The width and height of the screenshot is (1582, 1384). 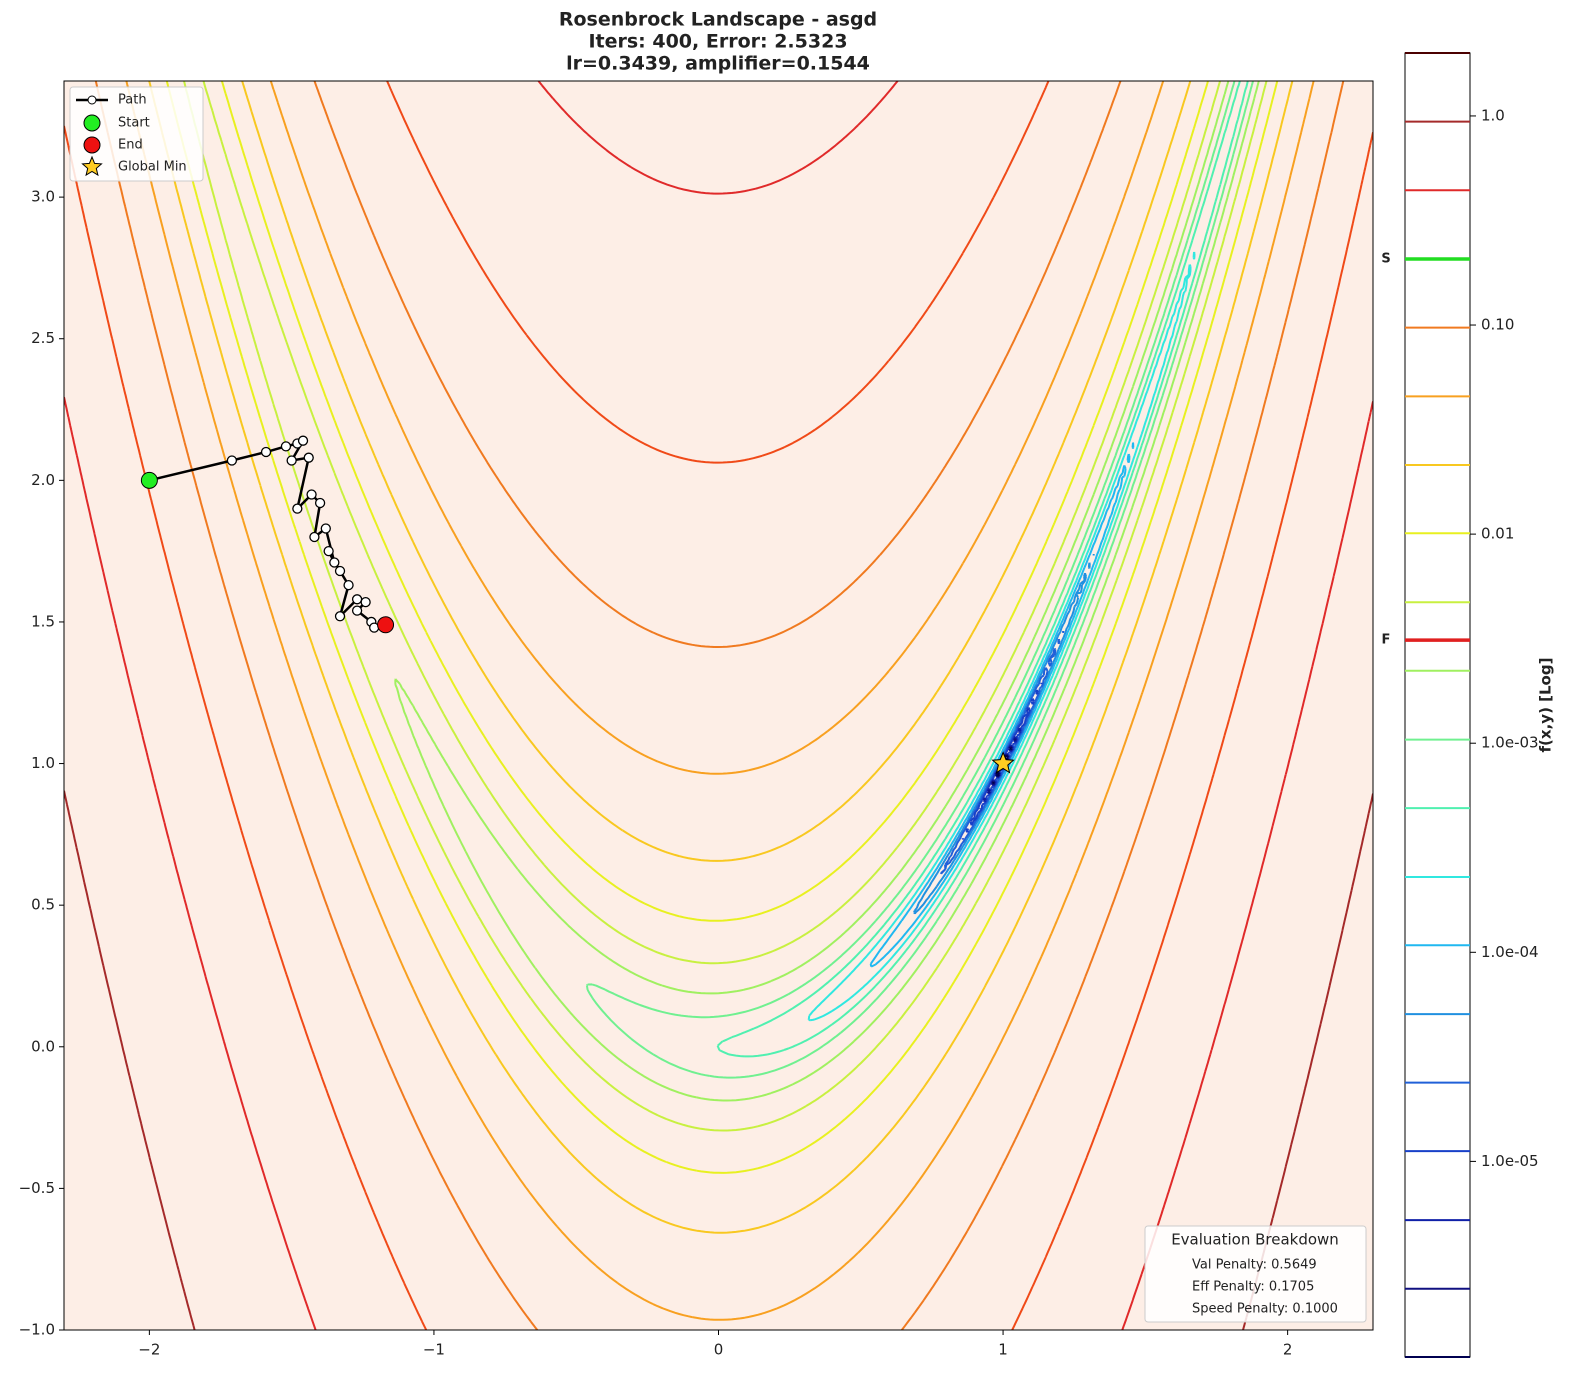 What do you see at coordinates (43, 480) in the screenshot?
I see `y-tick-label: 2.0` at bounding box center [43, 480].